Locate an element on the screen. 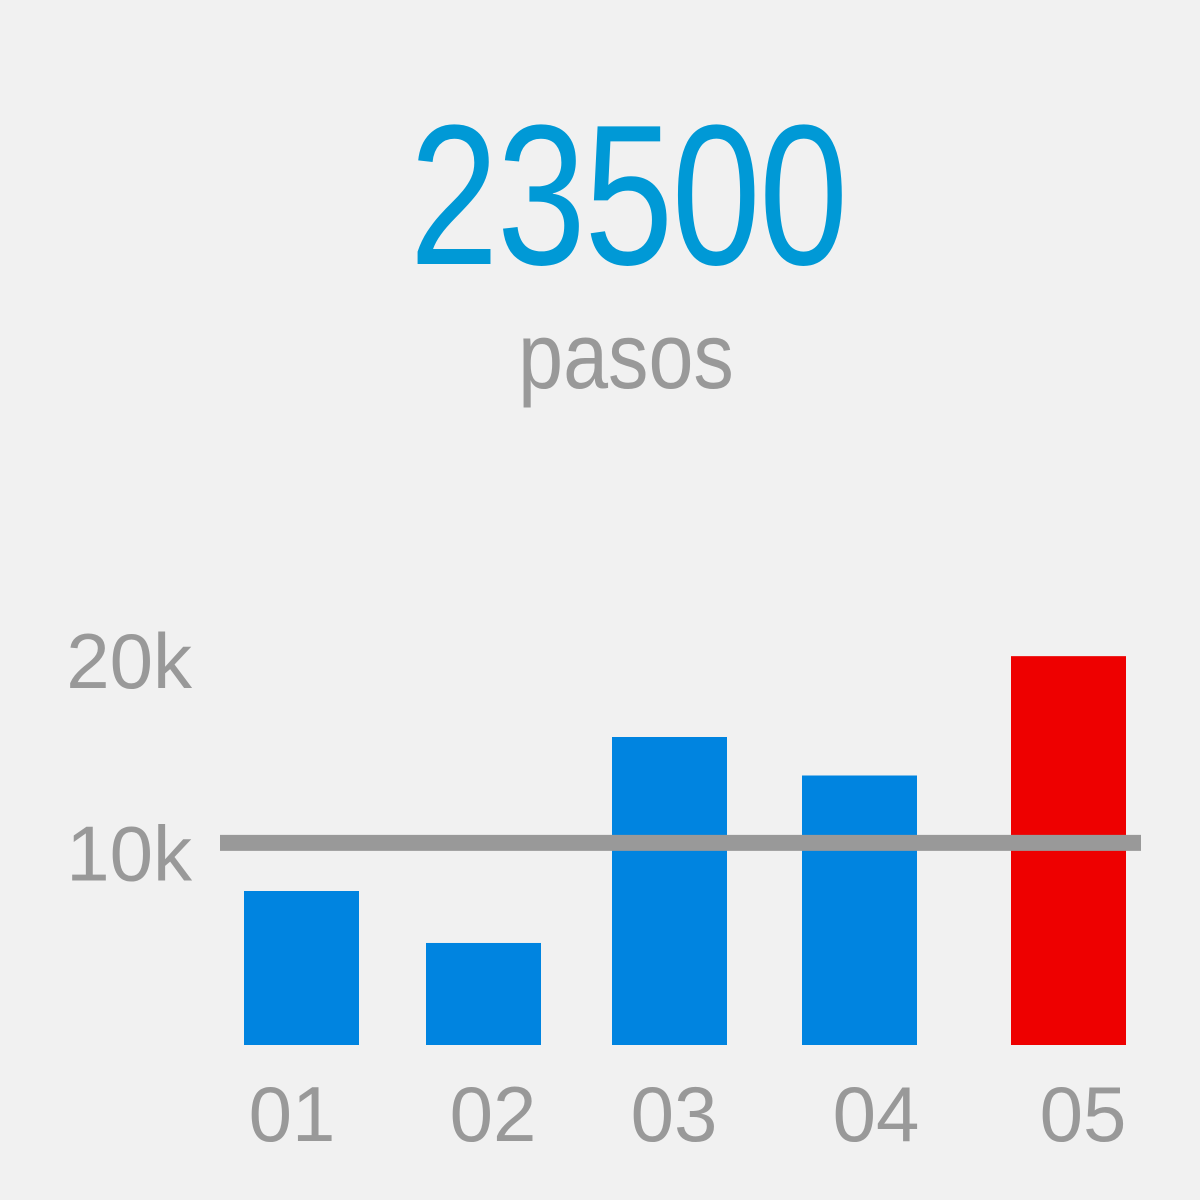 The width and height of the screenshot is (1200, 1200). y-axis-ticks: 10k 20k is located at coordinates (129, 757).